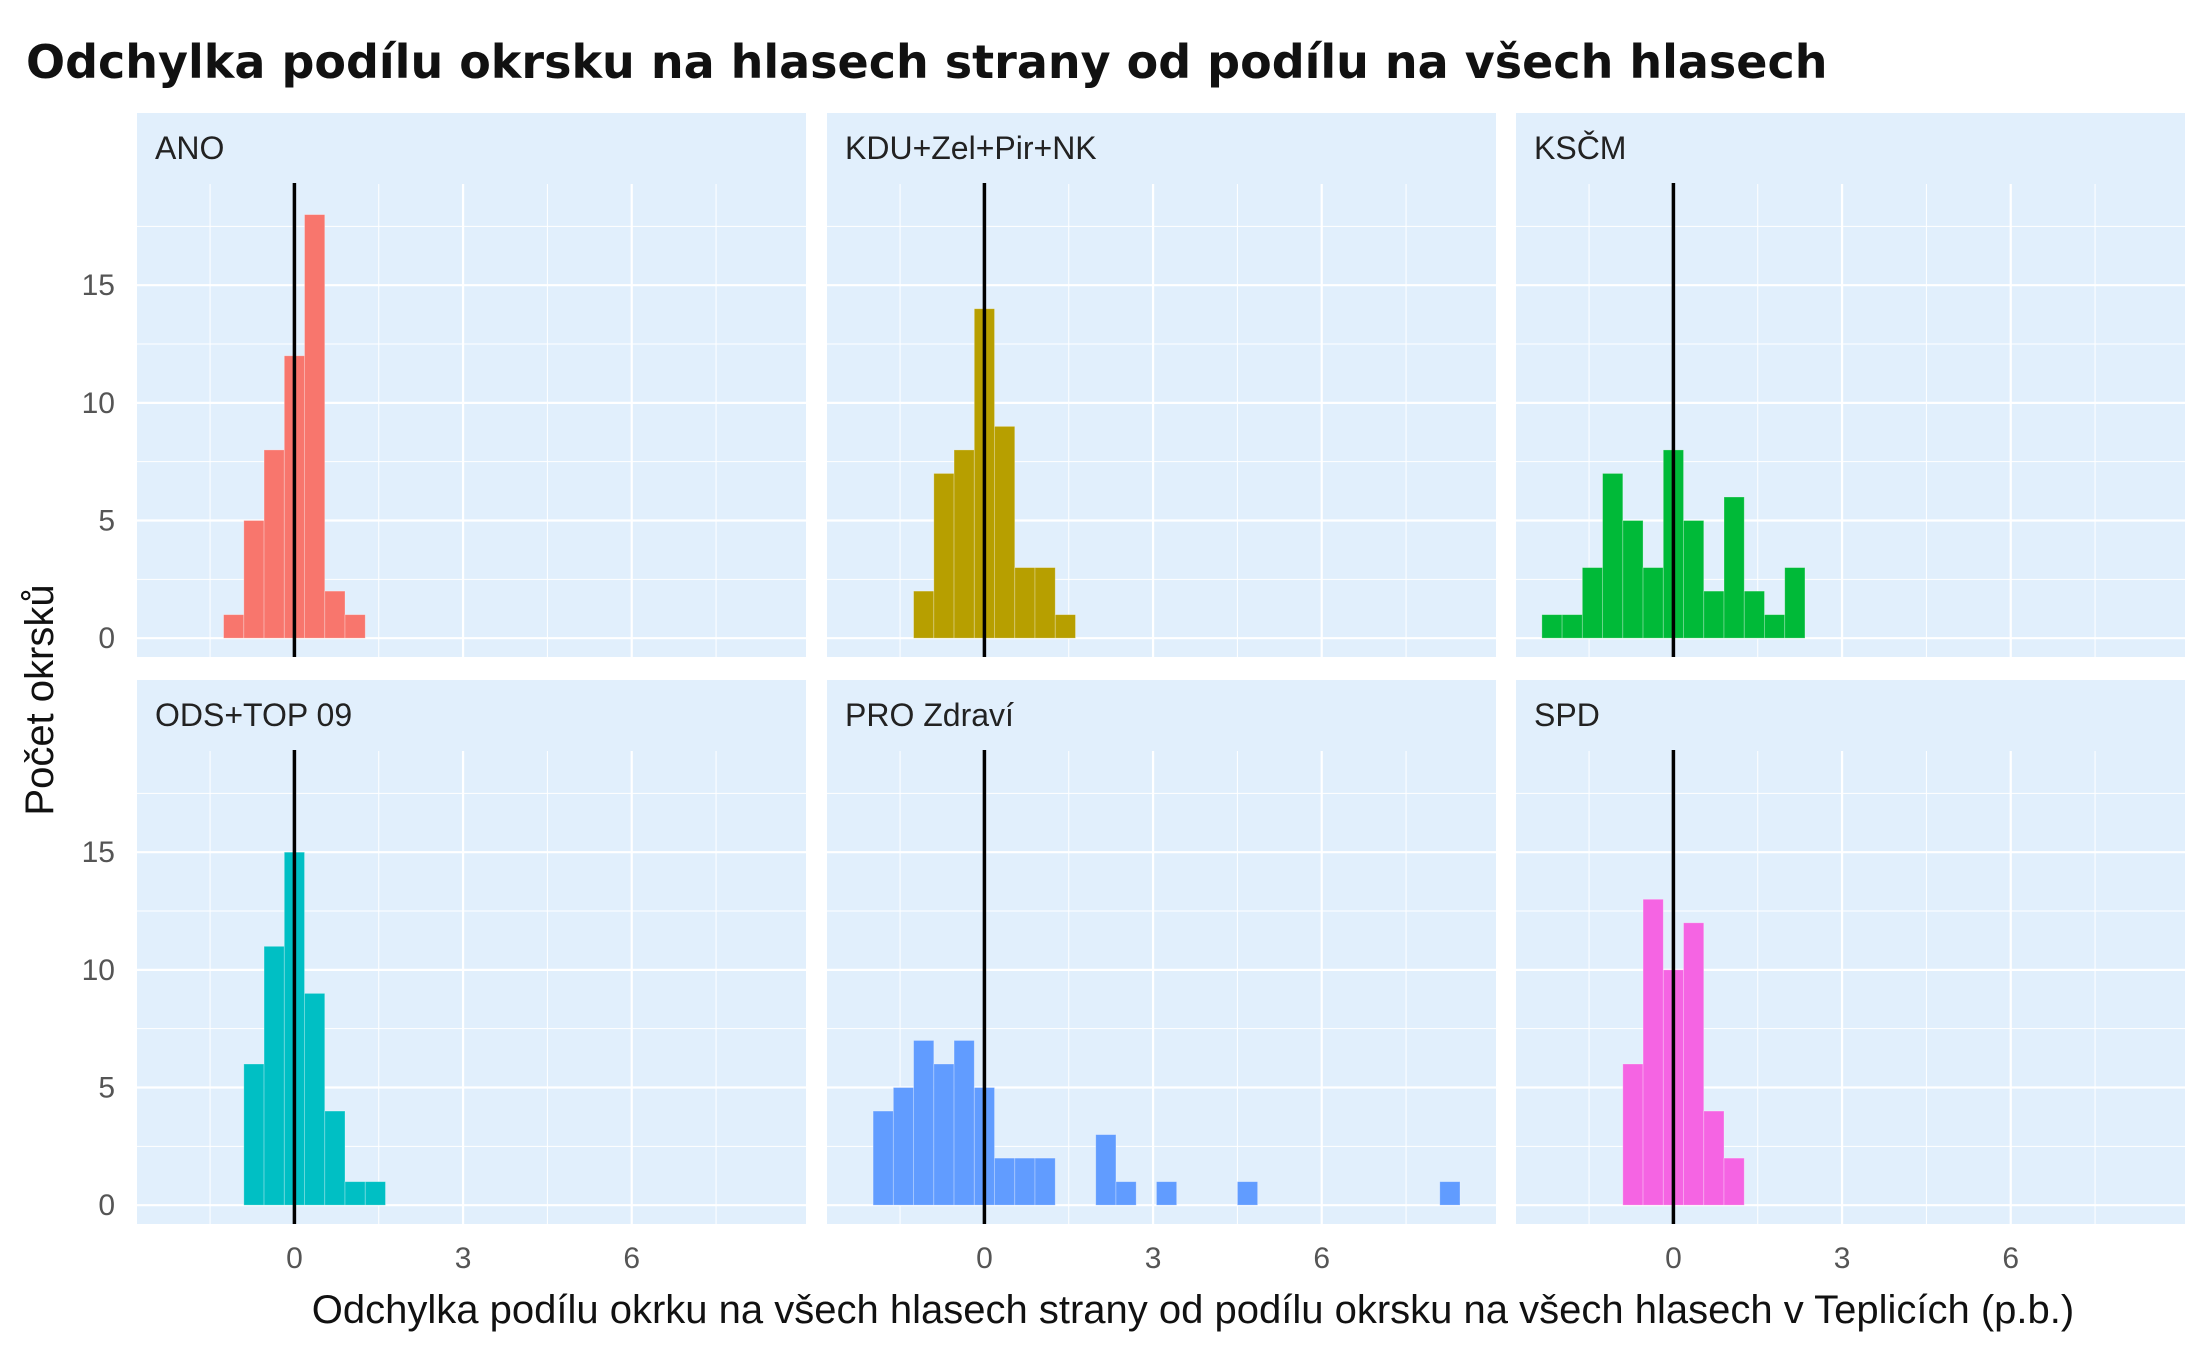 The width and height of the screenshot is (2200, 1350). I want to click on panel: ANO, so click(471, 385).